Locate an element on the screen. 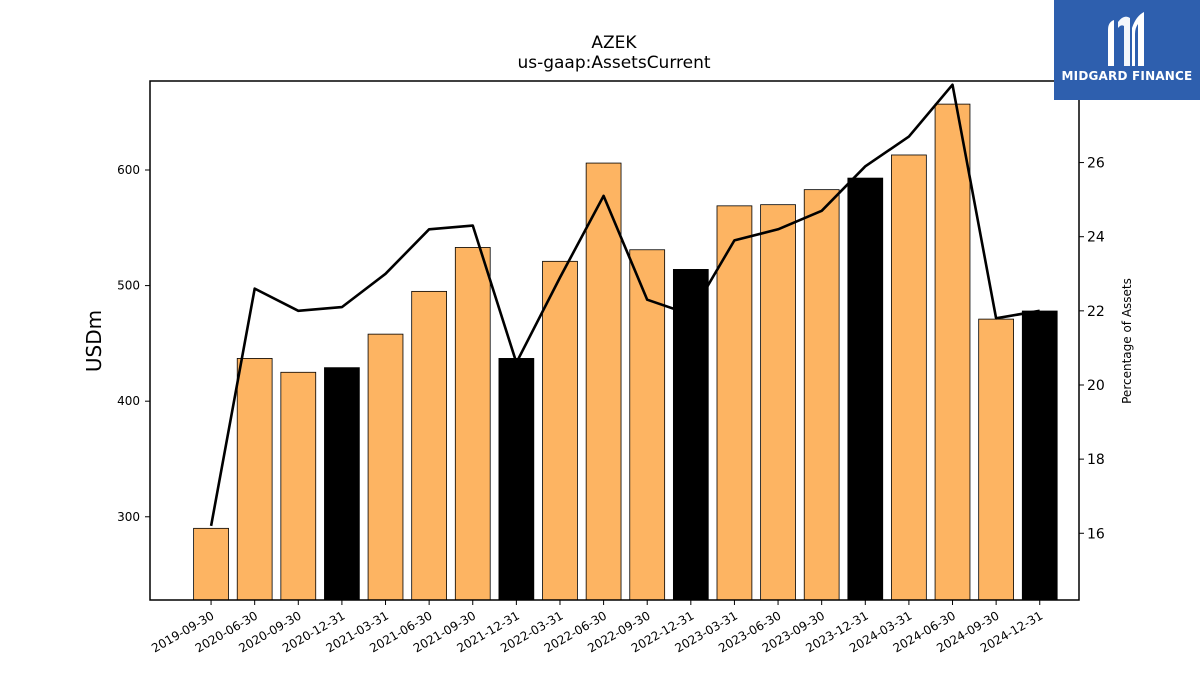 This screenshot has height=675, width=1200. y-axis-right: 16182022242628 is located at coordinates (1092, 311).